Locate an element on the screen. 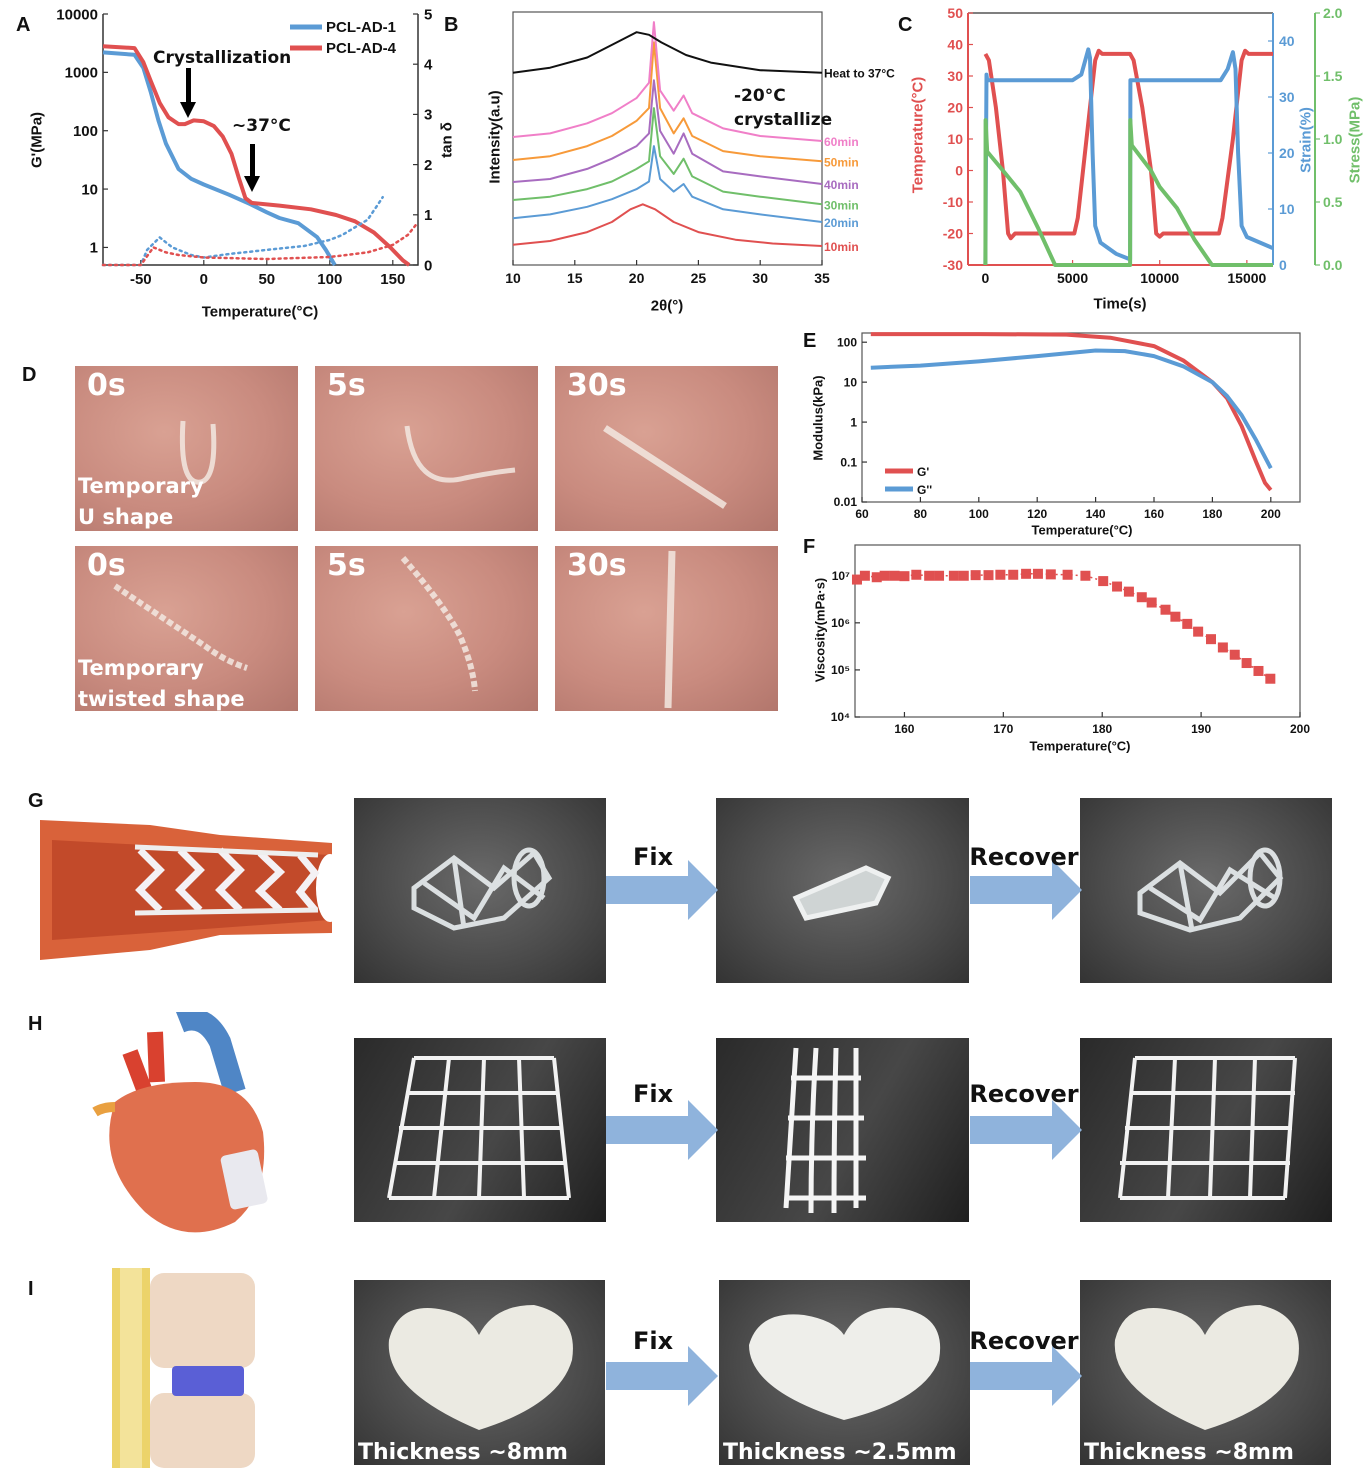 Image resolution: width=1367 pixels, height=1483 pixels. x-tick-label: 200 is located at coordinates (1271, 514).